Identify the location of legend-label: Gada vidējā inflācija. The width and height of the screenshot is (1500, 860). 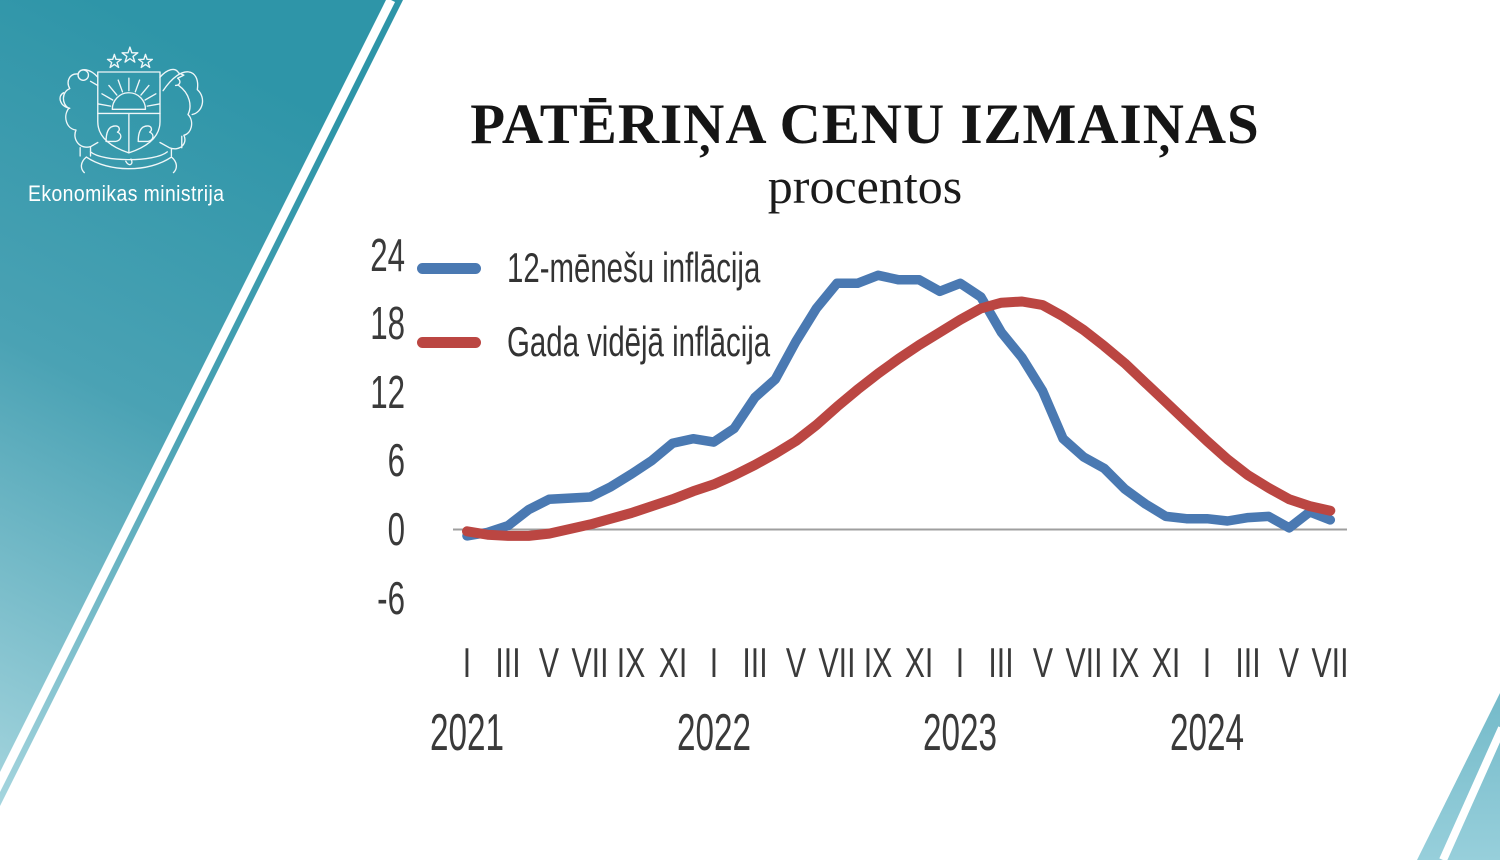
(639, 341).